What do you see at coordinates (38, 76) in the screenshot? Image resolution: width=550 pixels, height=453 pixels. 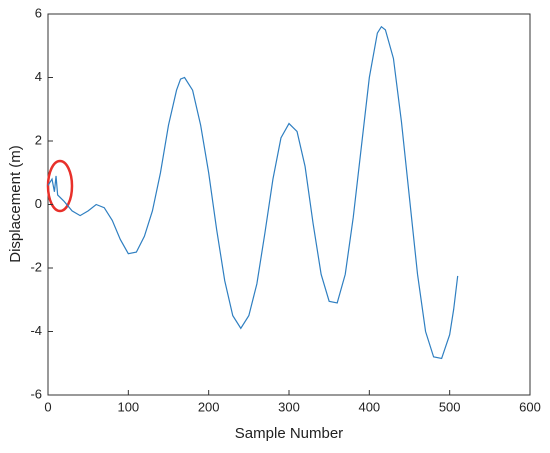 I see `y-tick-label: 4` at bounding box center [38, 76].